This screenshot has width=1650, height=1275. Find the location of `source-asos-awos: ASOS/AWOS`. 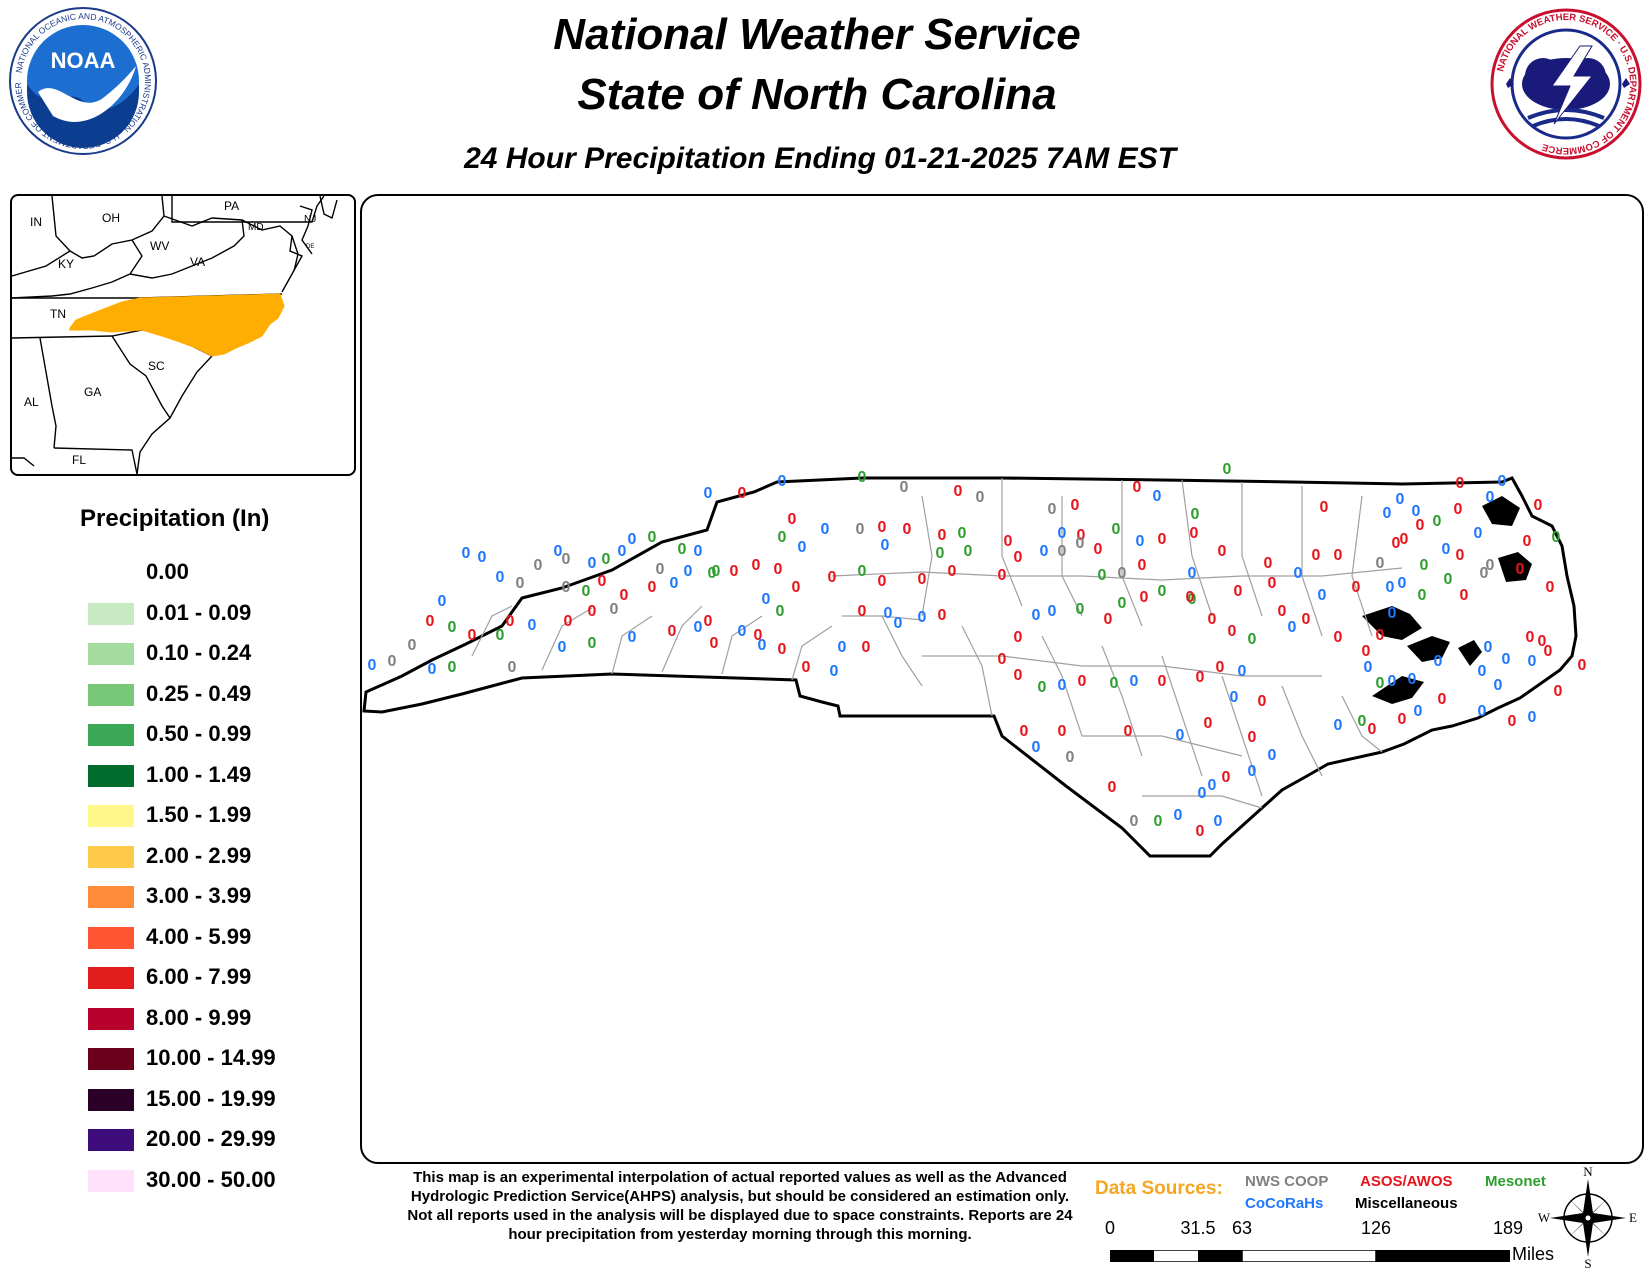

source-asos-awos: ASOS/AWOS is located at coordinates (1406, 1181).